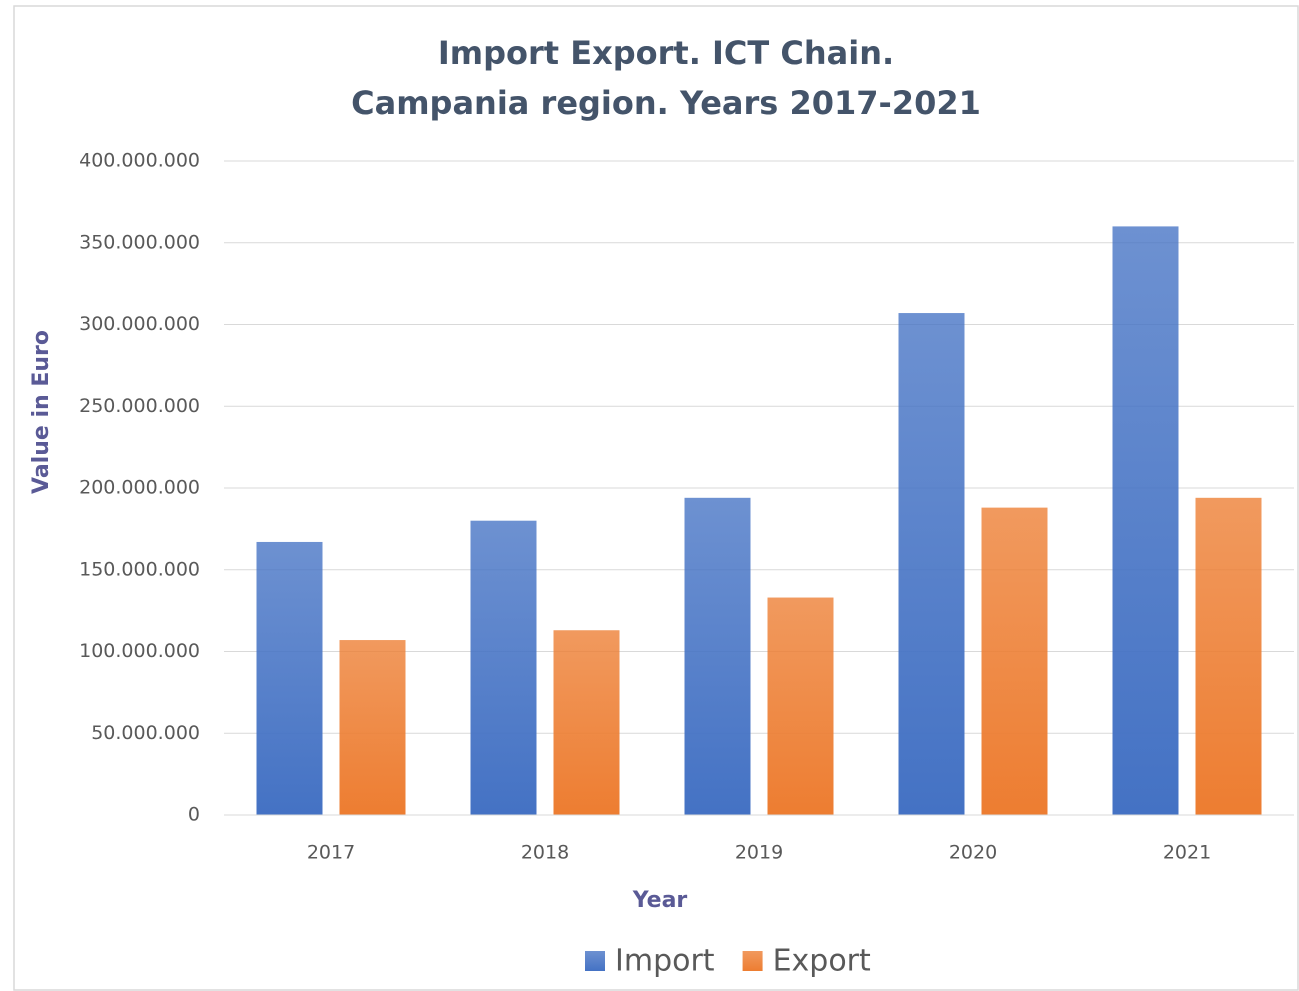  Describe the element at coordinates (139, 651) in the screenshot. I see `y-tick-label: 100.000.000` at that location.